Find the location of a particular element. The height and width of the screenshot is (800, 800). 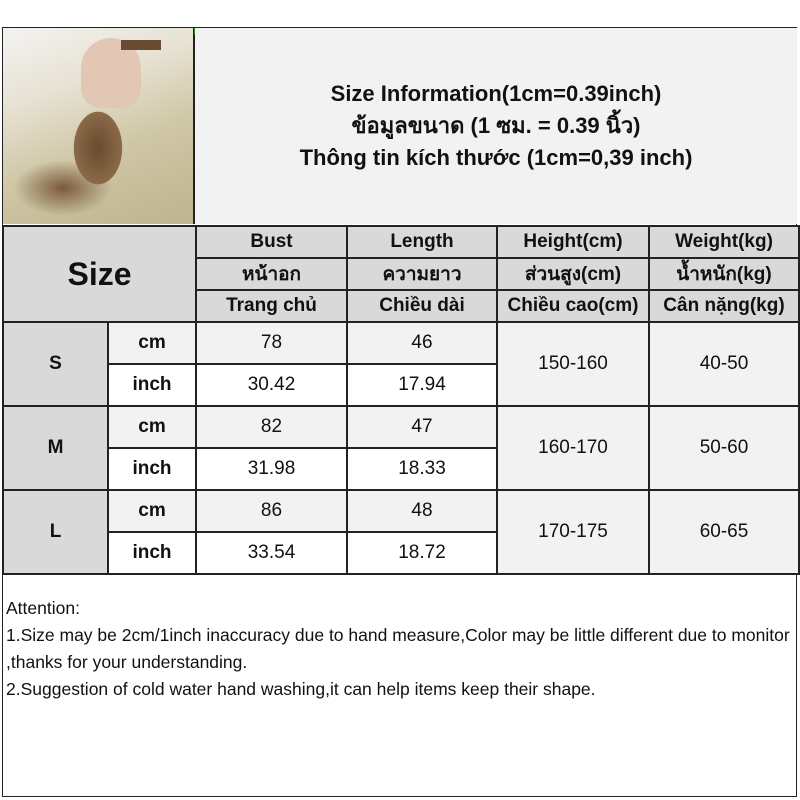

size-label: M is located at coordinates (55, 448).